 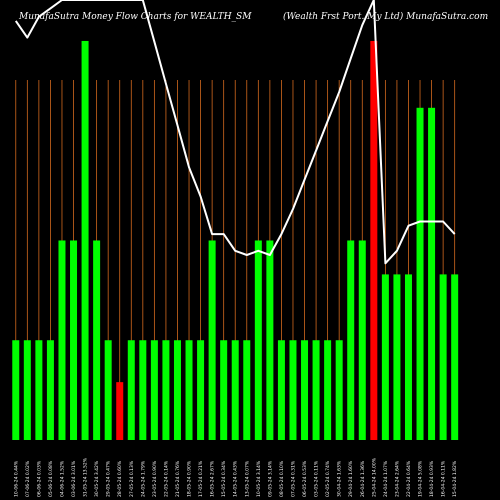 What do you see at coordinates (305, 478) in the screenshot?
I see `tick-label: 06-05-24 0.53%` at bounding box center [305, 478].